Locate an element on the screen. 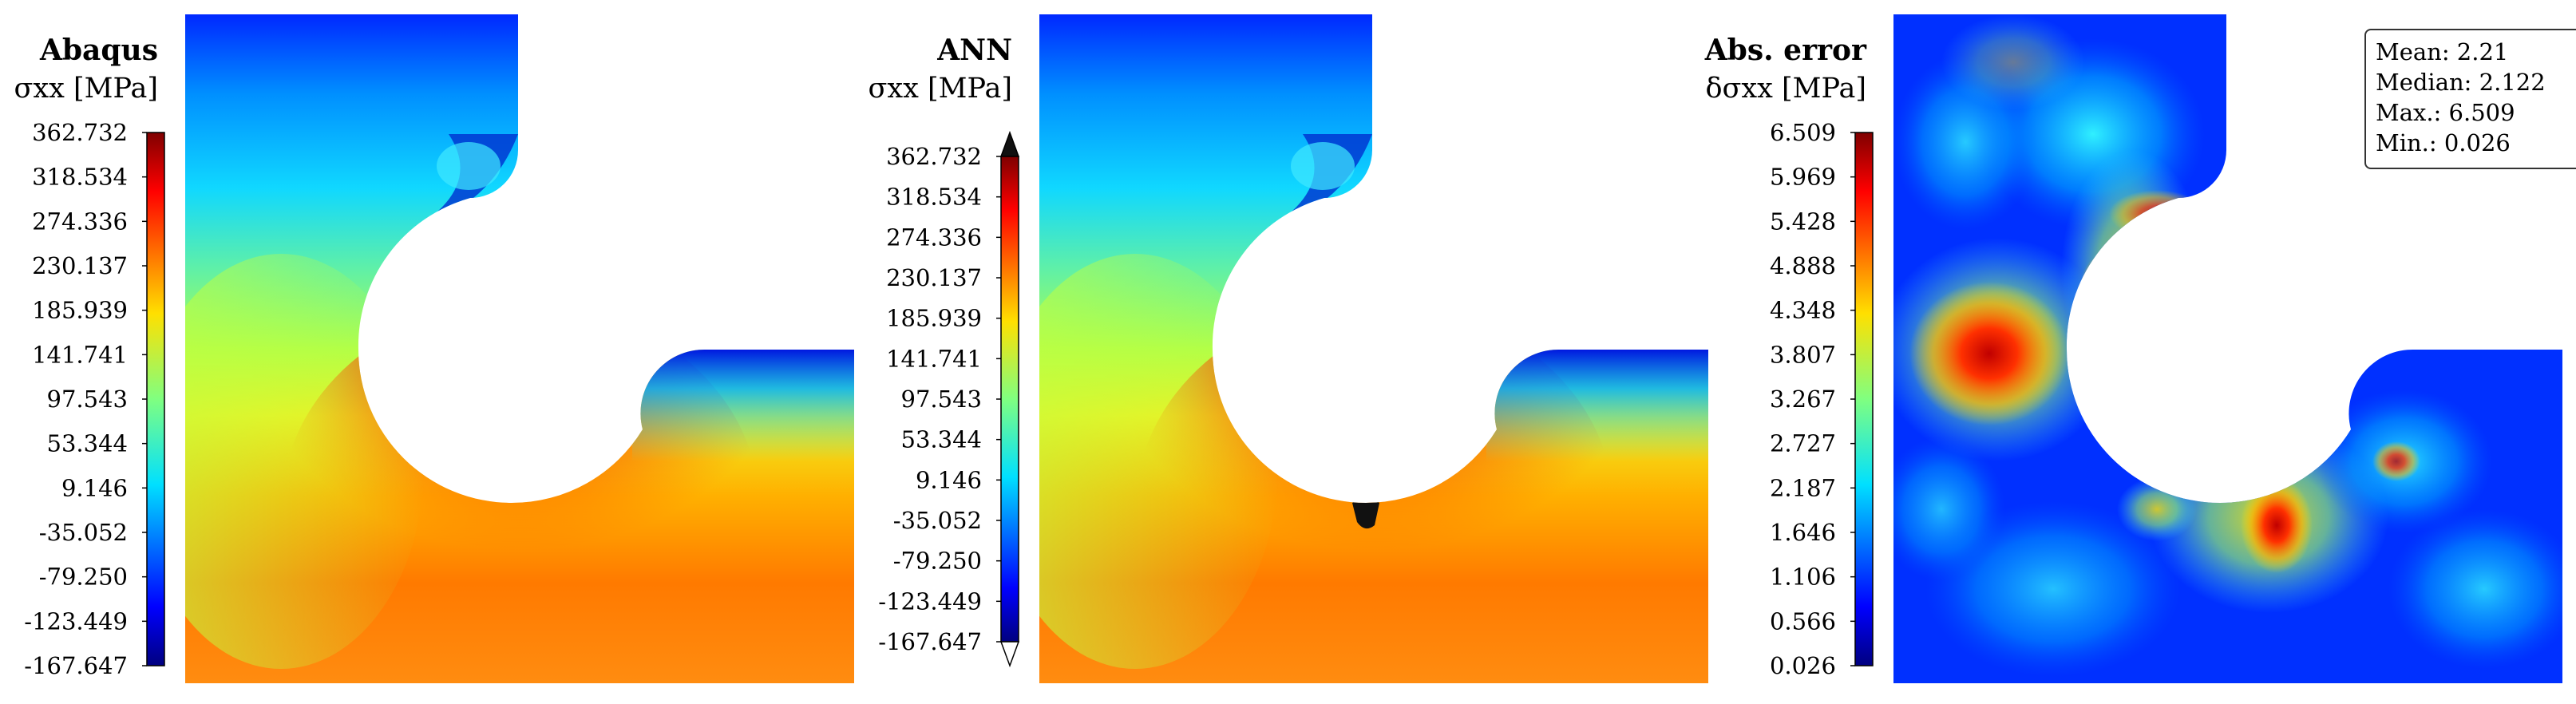 This screenshot has width=2576, height=704. stat-mean: Mean: 2.21 is located at coordinates (2442, 52).